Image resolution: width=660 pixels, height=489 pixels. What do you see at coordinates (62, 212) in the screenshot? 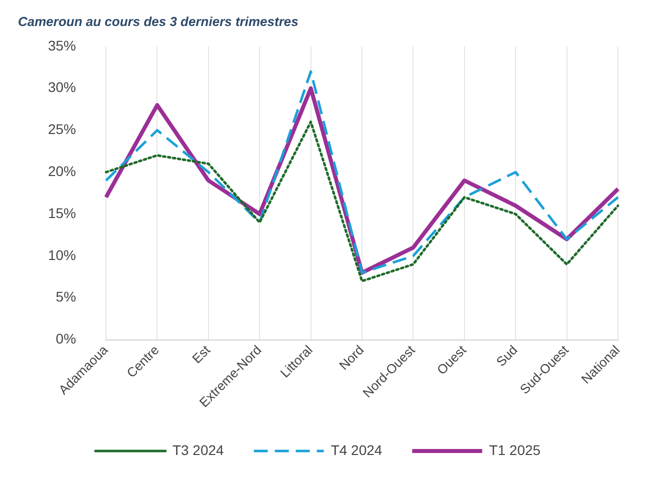
I see `y-tick-label: 15%` at bounding box center [62, 212].